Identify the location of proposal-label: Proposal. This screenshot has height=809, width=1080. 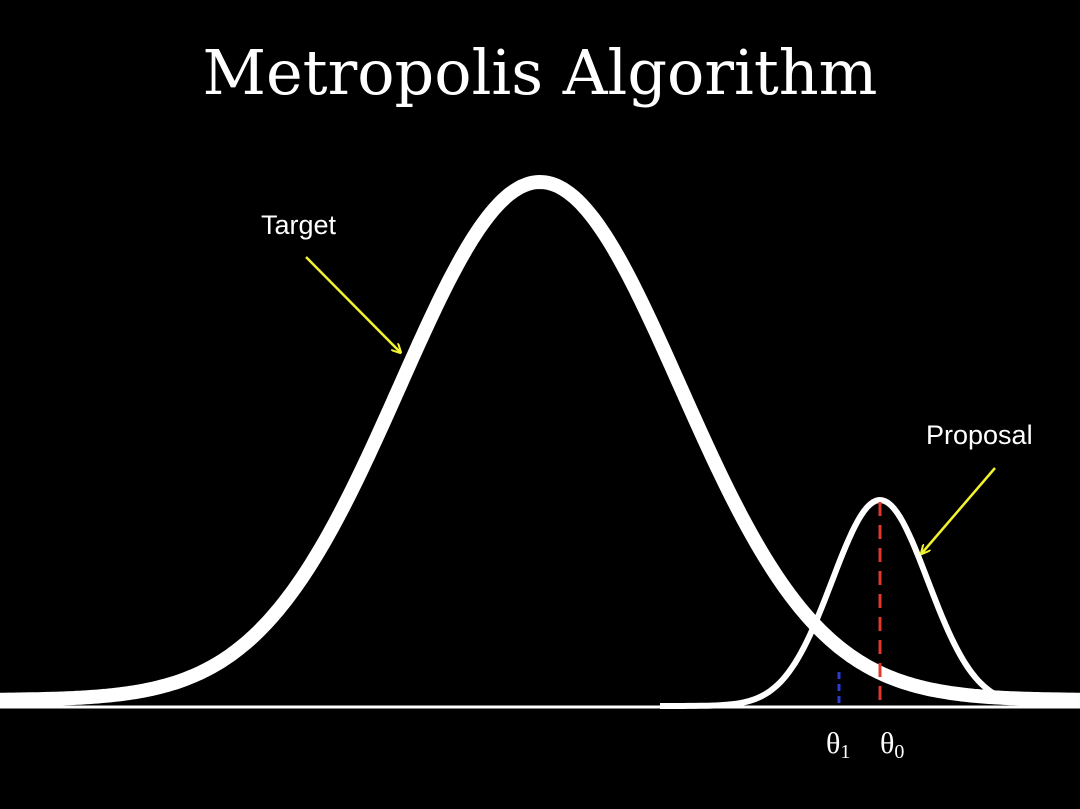
(979, 435).